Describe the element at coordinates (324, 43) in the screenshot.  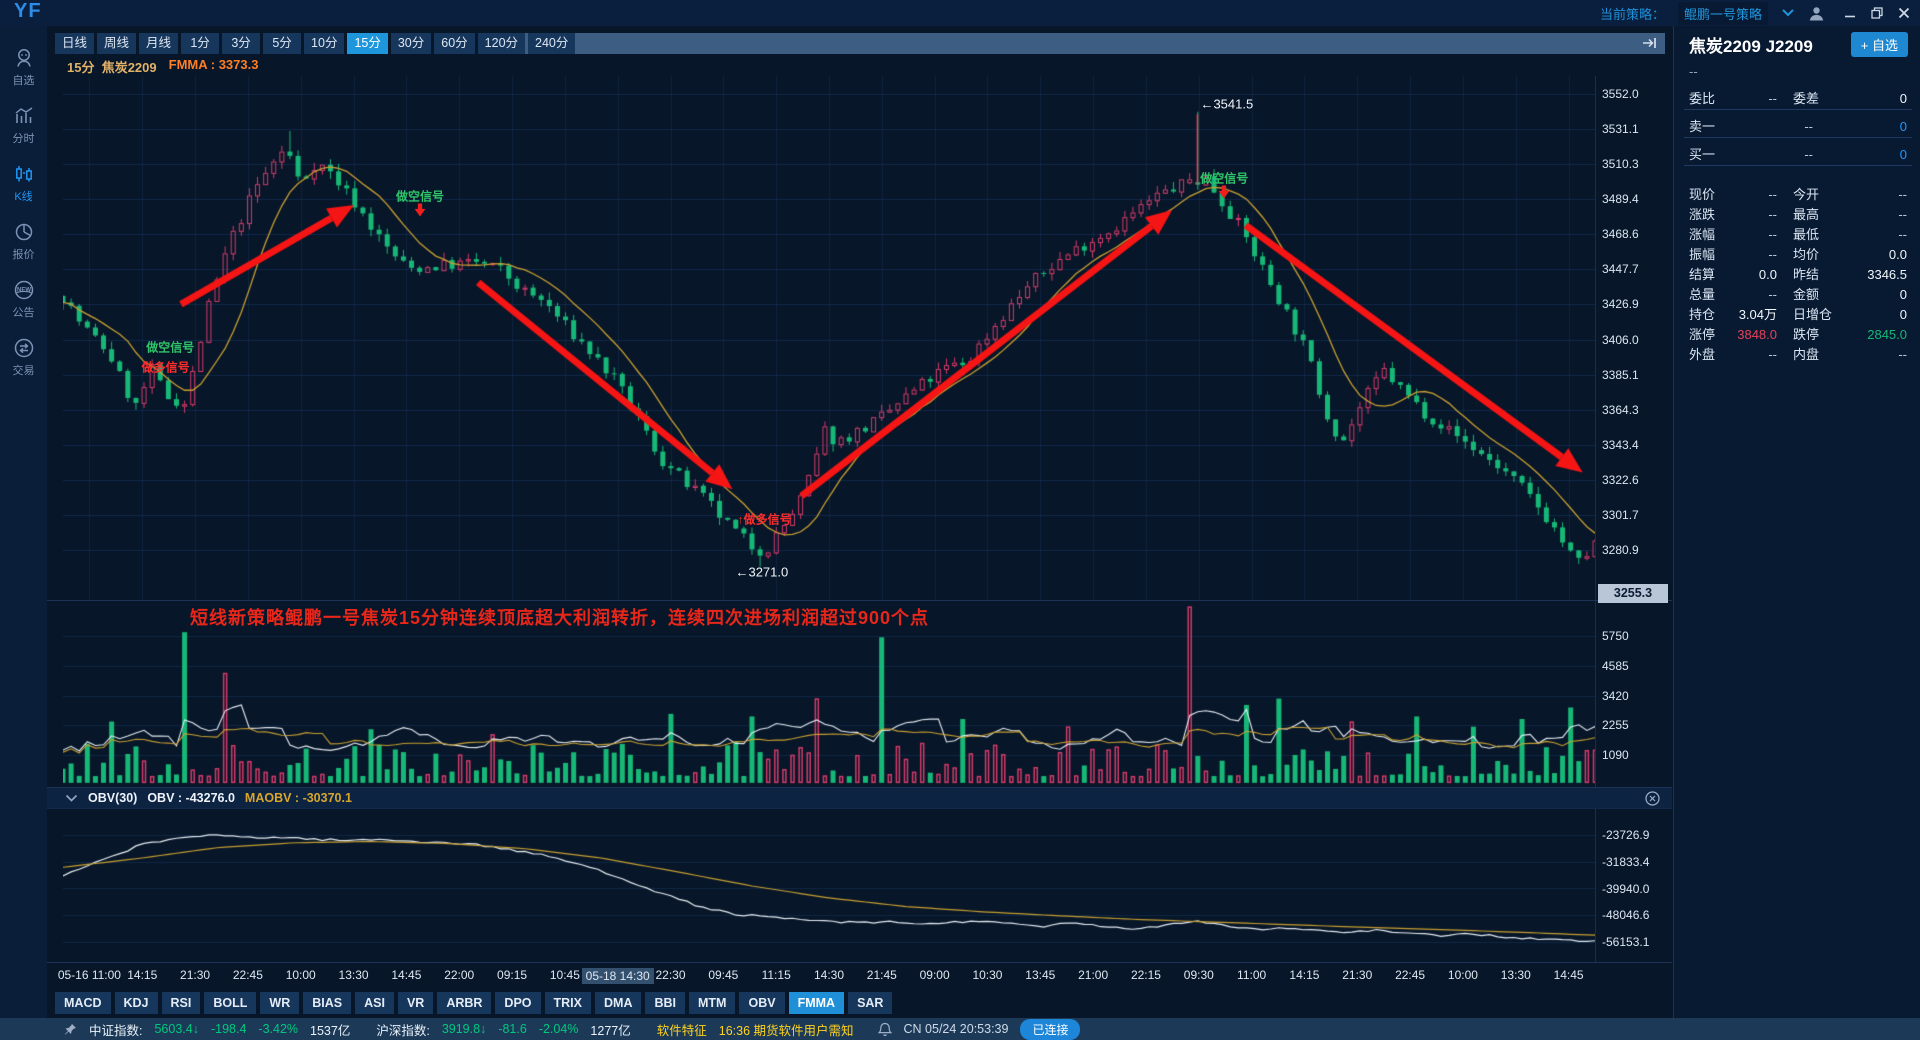
I see `timeframe-tab-10分: 10分` at that location.